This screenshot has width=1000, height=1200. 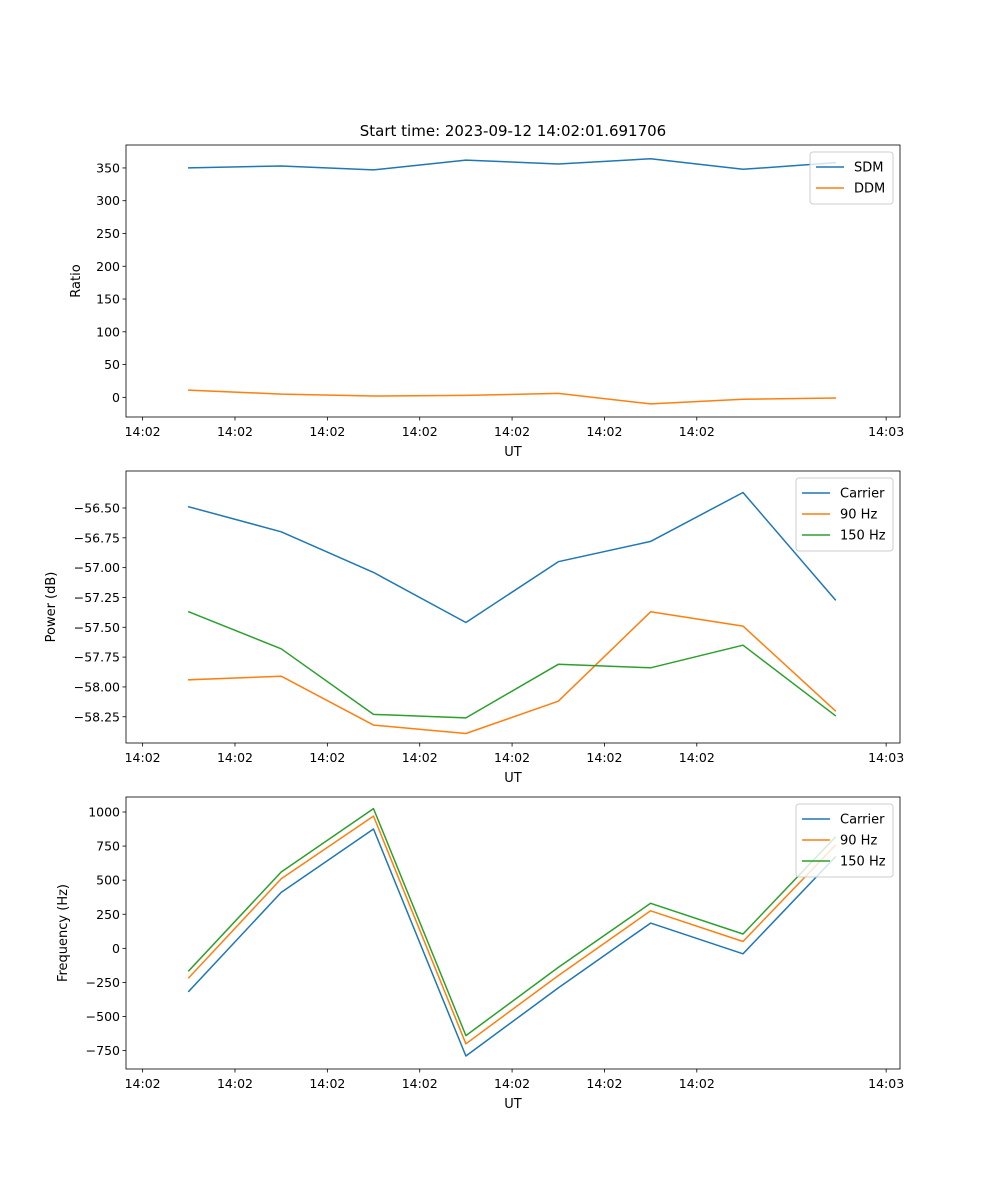 I want to click on y-axis-label: Ratio, so click(x=76, y=280).